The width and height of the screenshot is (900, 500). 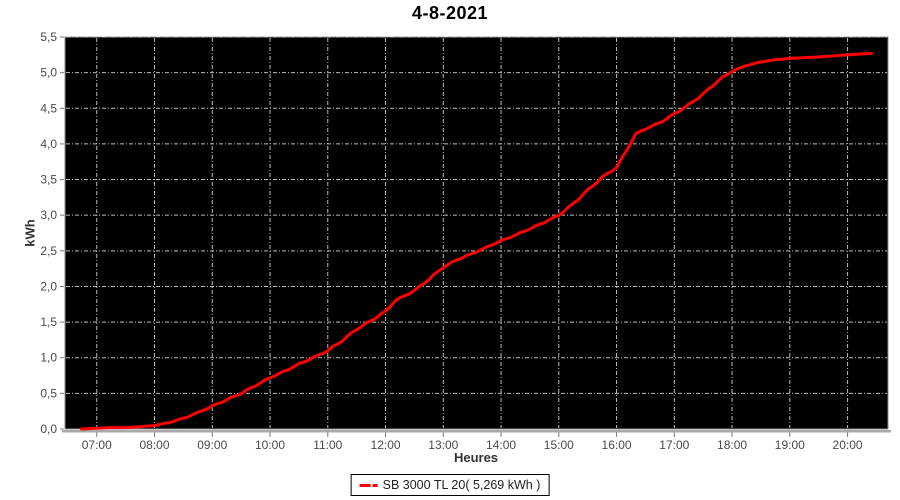 What do you see at coordinates (212, 445) in the screenshot?
I see `x-tick-label: 09:00` at bounding box center [212, 445].